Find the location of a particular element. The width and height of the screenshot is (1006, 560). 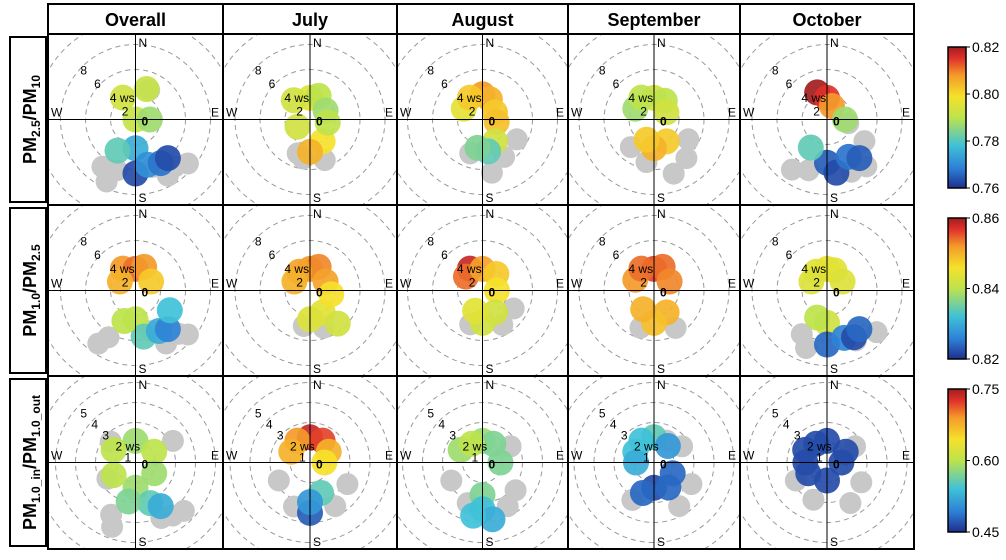

row-label-part: 10 is located at coordinates (36, 82).